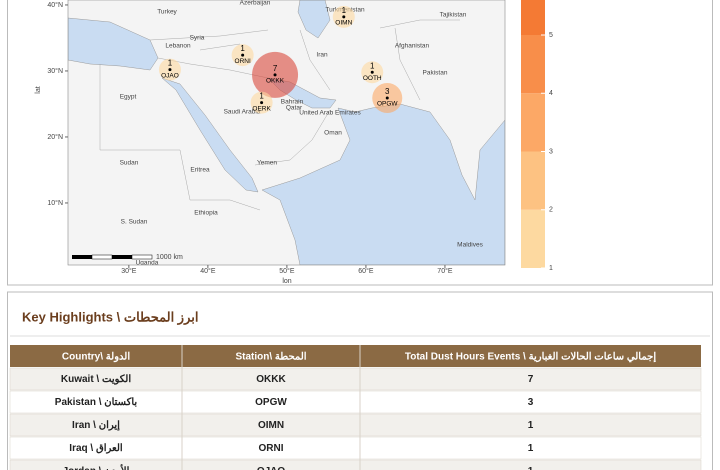 The width and height of the screenshot is (720, 470). I want to click on place-label: Oman, so click(333, 133).